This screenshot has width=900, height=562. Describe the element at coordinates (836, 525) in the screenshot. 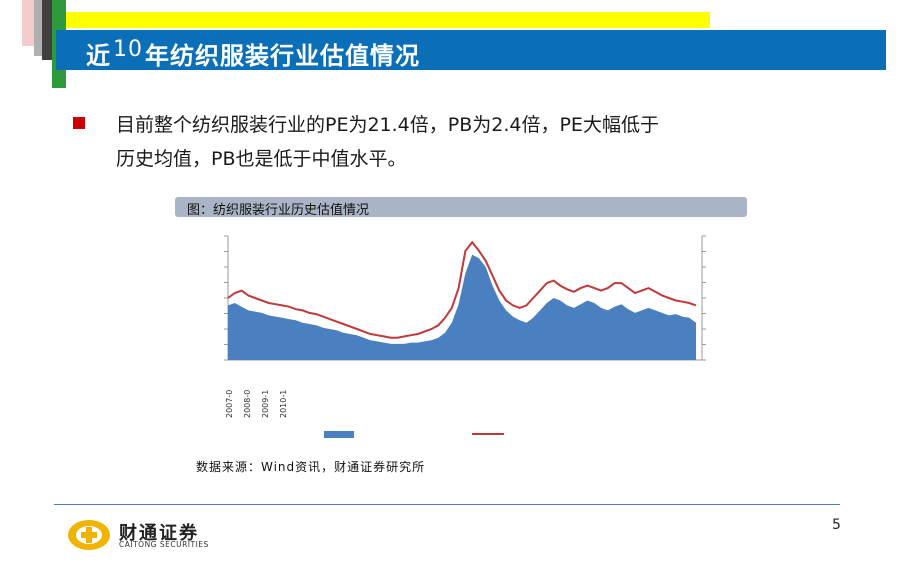

I see `page-number: 5` at that location.